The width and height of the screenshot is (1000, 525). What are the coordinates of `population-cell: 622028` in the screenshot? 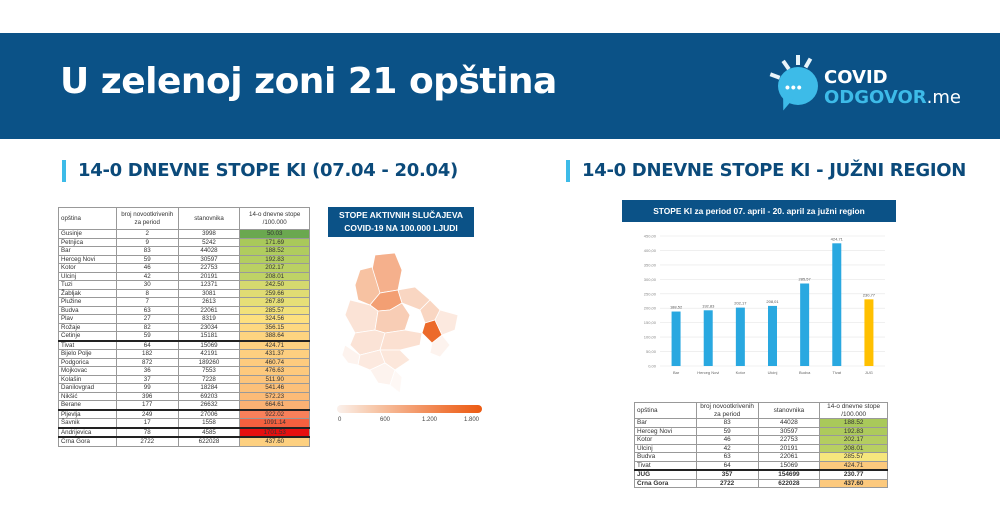 It's located at (789, 483).